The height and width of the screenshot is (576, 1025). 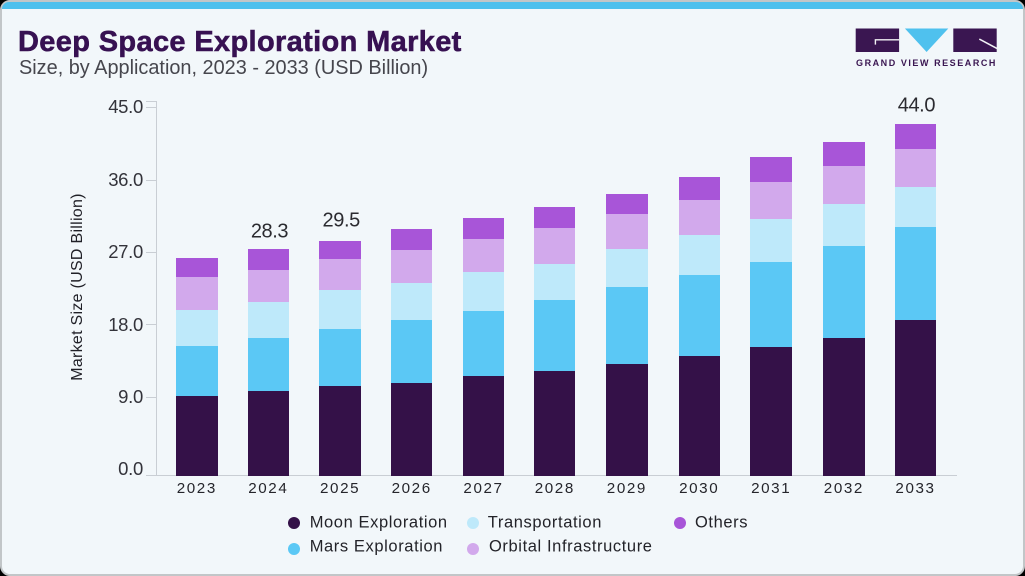 What do you see at coordinates (926, 63) in the screenshot?
I see `svg-text: GRAND VIEW RESEARCH` at bounding box center [926, 63].